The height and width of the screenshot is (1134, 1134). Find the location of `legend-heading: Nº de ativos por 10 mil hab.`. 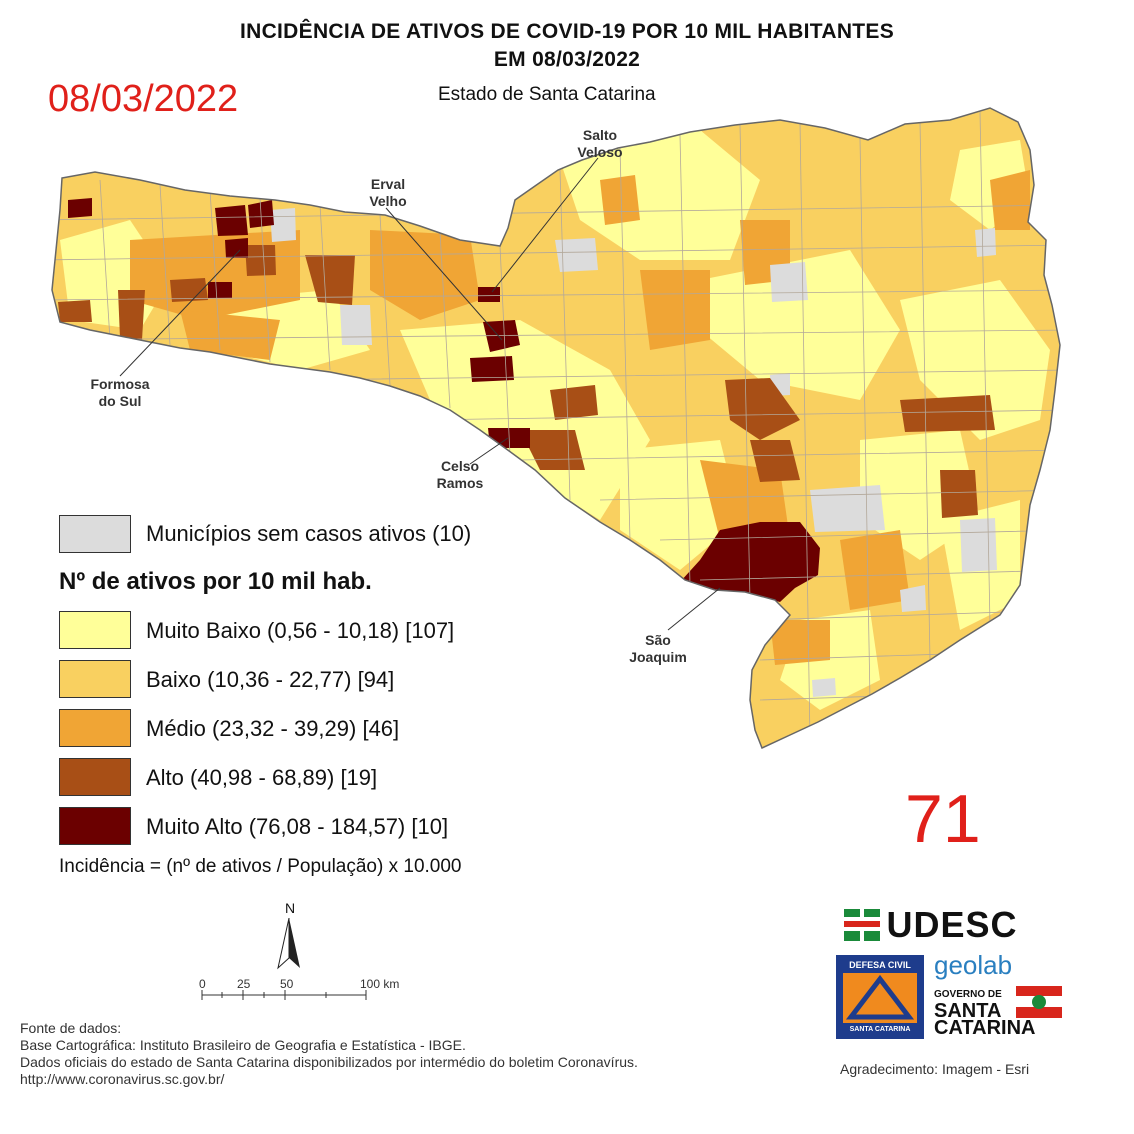

legend-heading: Nº de ativos por 10 mil hab. is located at coordinates (215, 581).